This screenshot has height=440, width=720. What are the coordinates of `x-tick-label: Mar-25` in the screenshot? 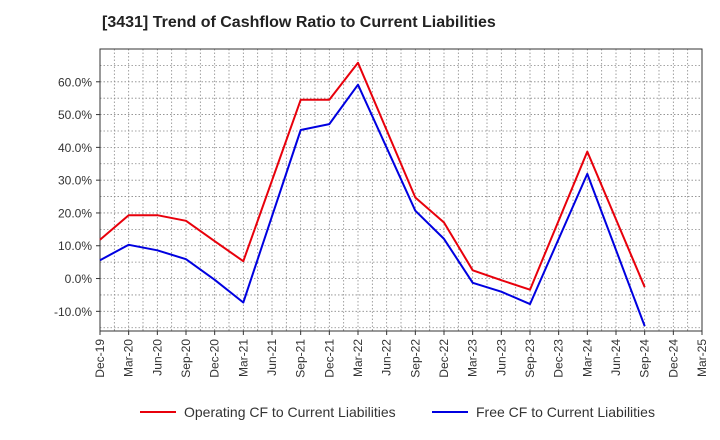 It's located at (702, 358).